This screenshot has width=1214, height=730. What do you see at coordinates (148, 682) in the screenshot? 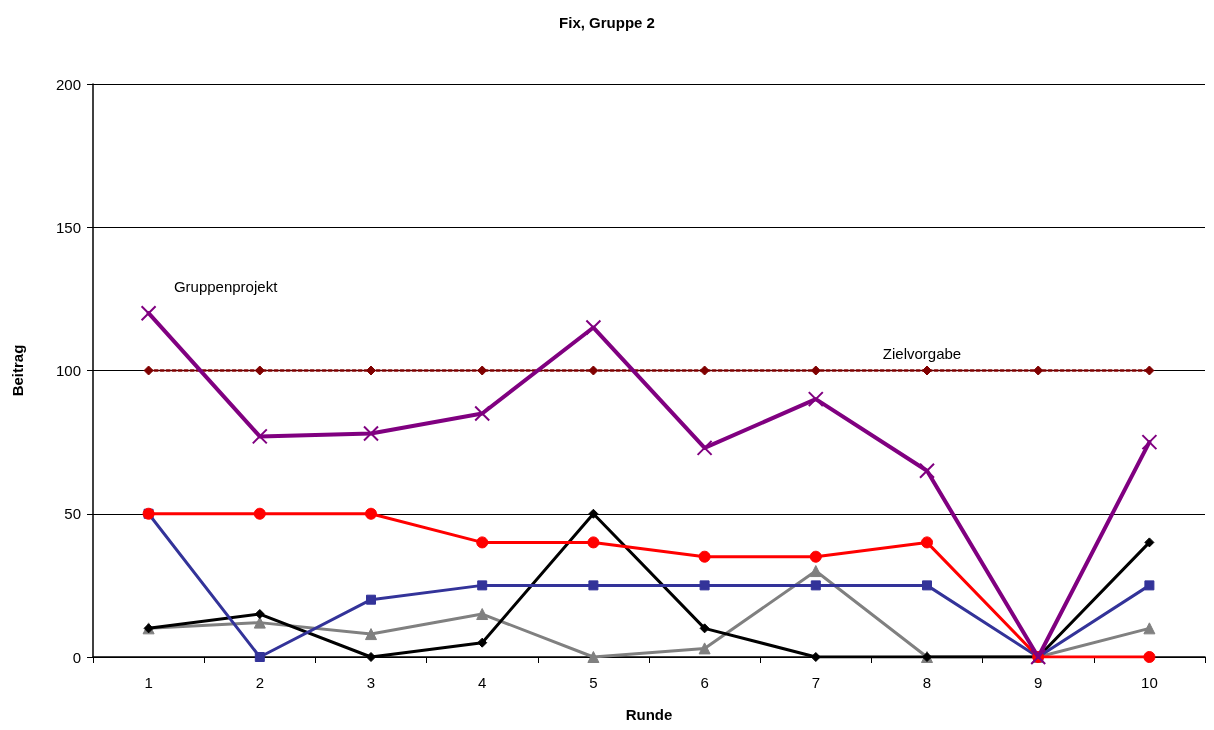
I see `x-tick-label: 1` at bounding box center [148, 682].